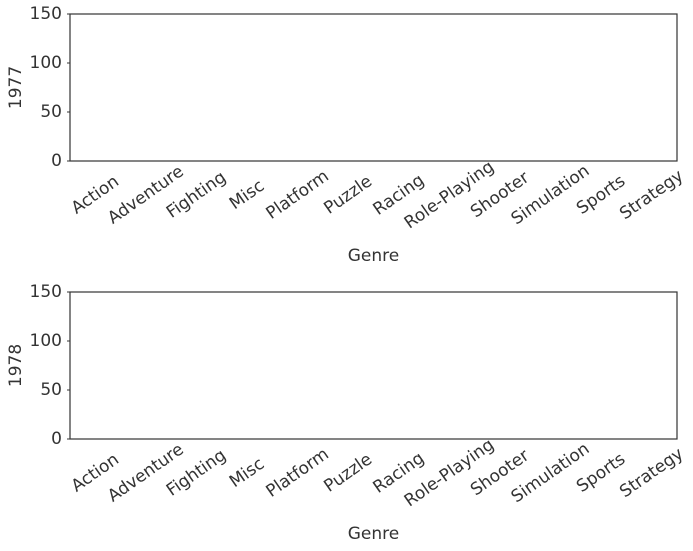 This screenshot has height=551, width=693. Describe the element at coordinates (16, 87) in the screenshot. I see `y-axis-label: 1977` at that location.